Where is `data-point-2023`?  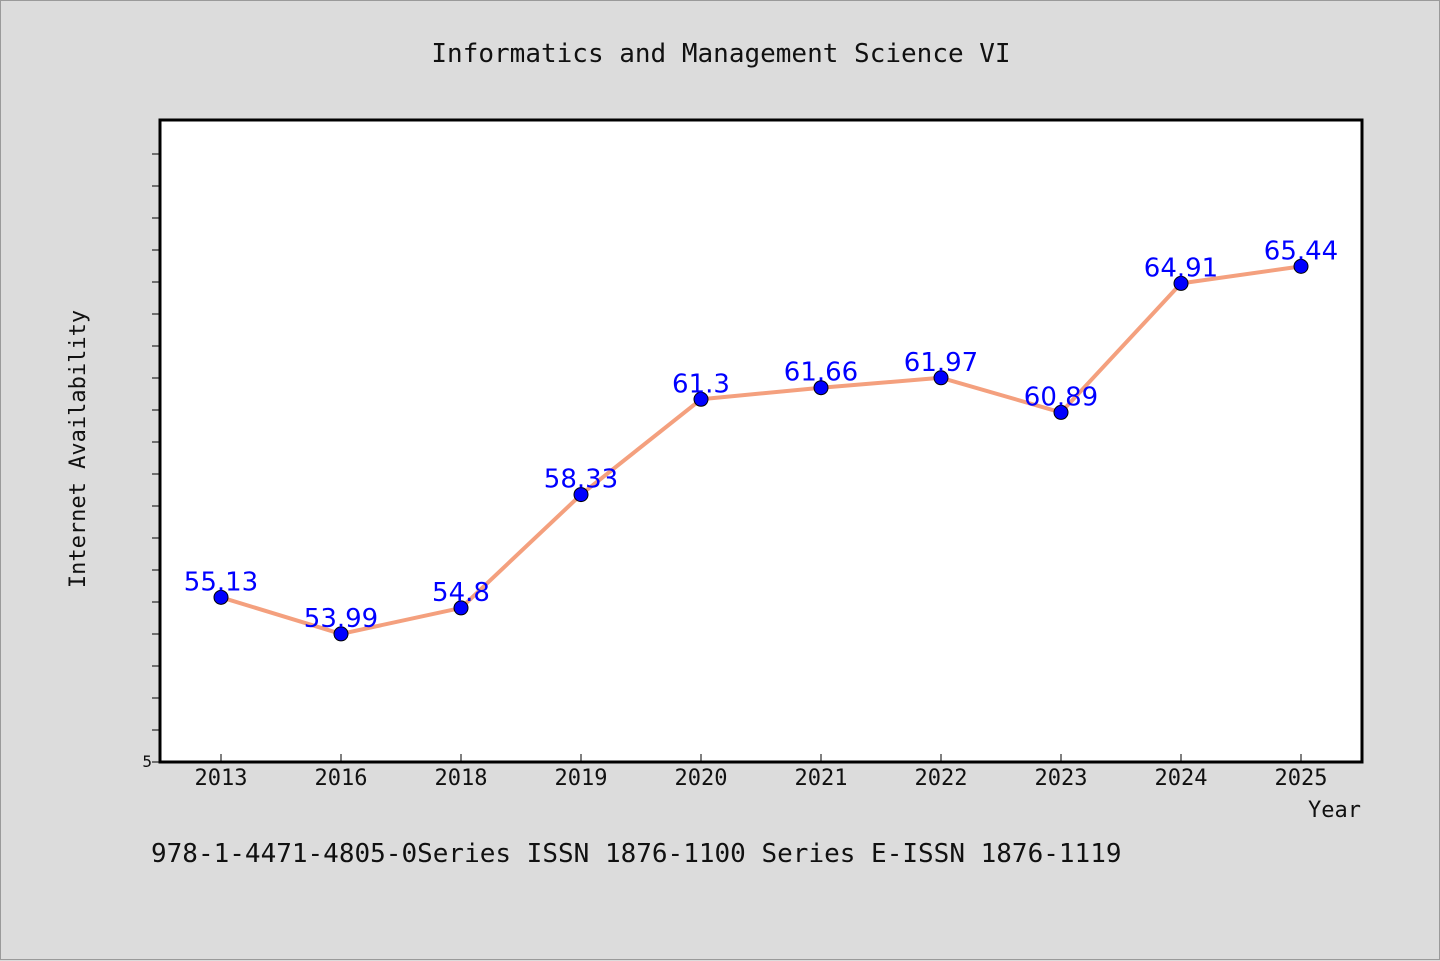
data-point-2023 is located at coordinates (1061, 412).